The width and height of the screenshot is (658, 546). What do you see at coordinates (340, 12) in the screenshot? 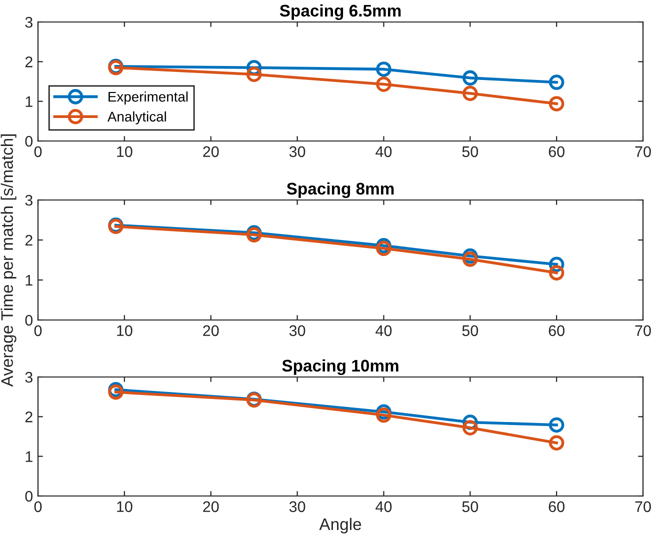
I see `chart-title: Spacing 6.5mm` at bounding box center [340, 12].